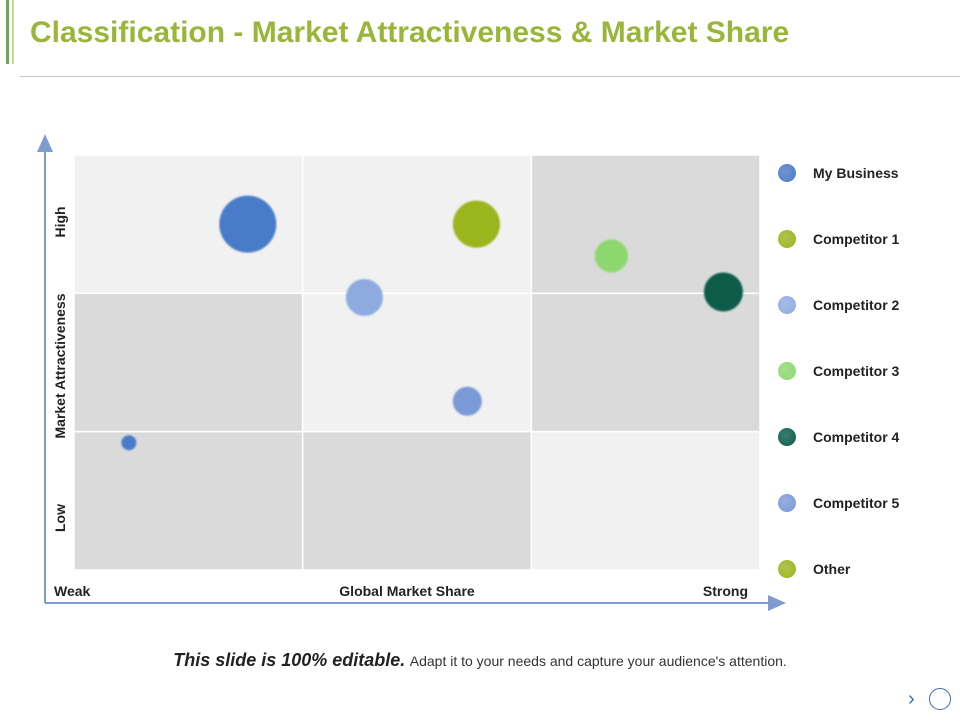 The height and width of the screenshot is (720, 960). Describe the element at coordinates (856, 305) in the screenshot. I see `legend-label: Competitor 2` at that location.